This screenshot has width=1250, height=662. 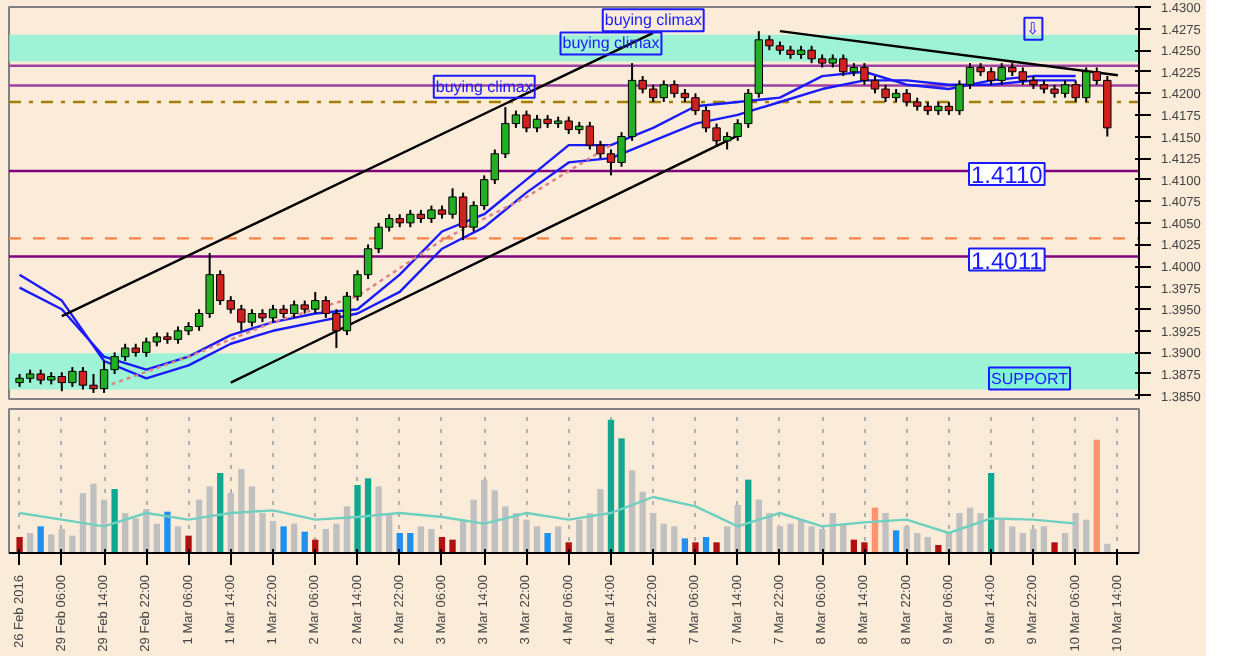 What do you see at coordinates (1007, 175) in the screenshot?
I see `ref-line-label: 1.4110` at bounding box center [1007, 175].